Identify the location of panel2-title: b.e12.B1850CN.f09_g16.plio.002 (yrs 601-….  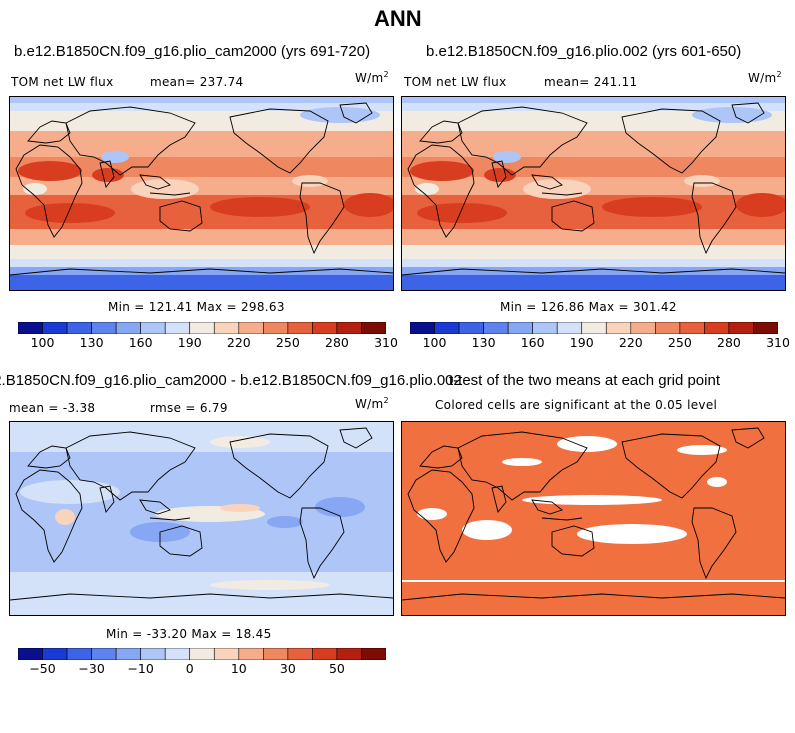
(584, 51).